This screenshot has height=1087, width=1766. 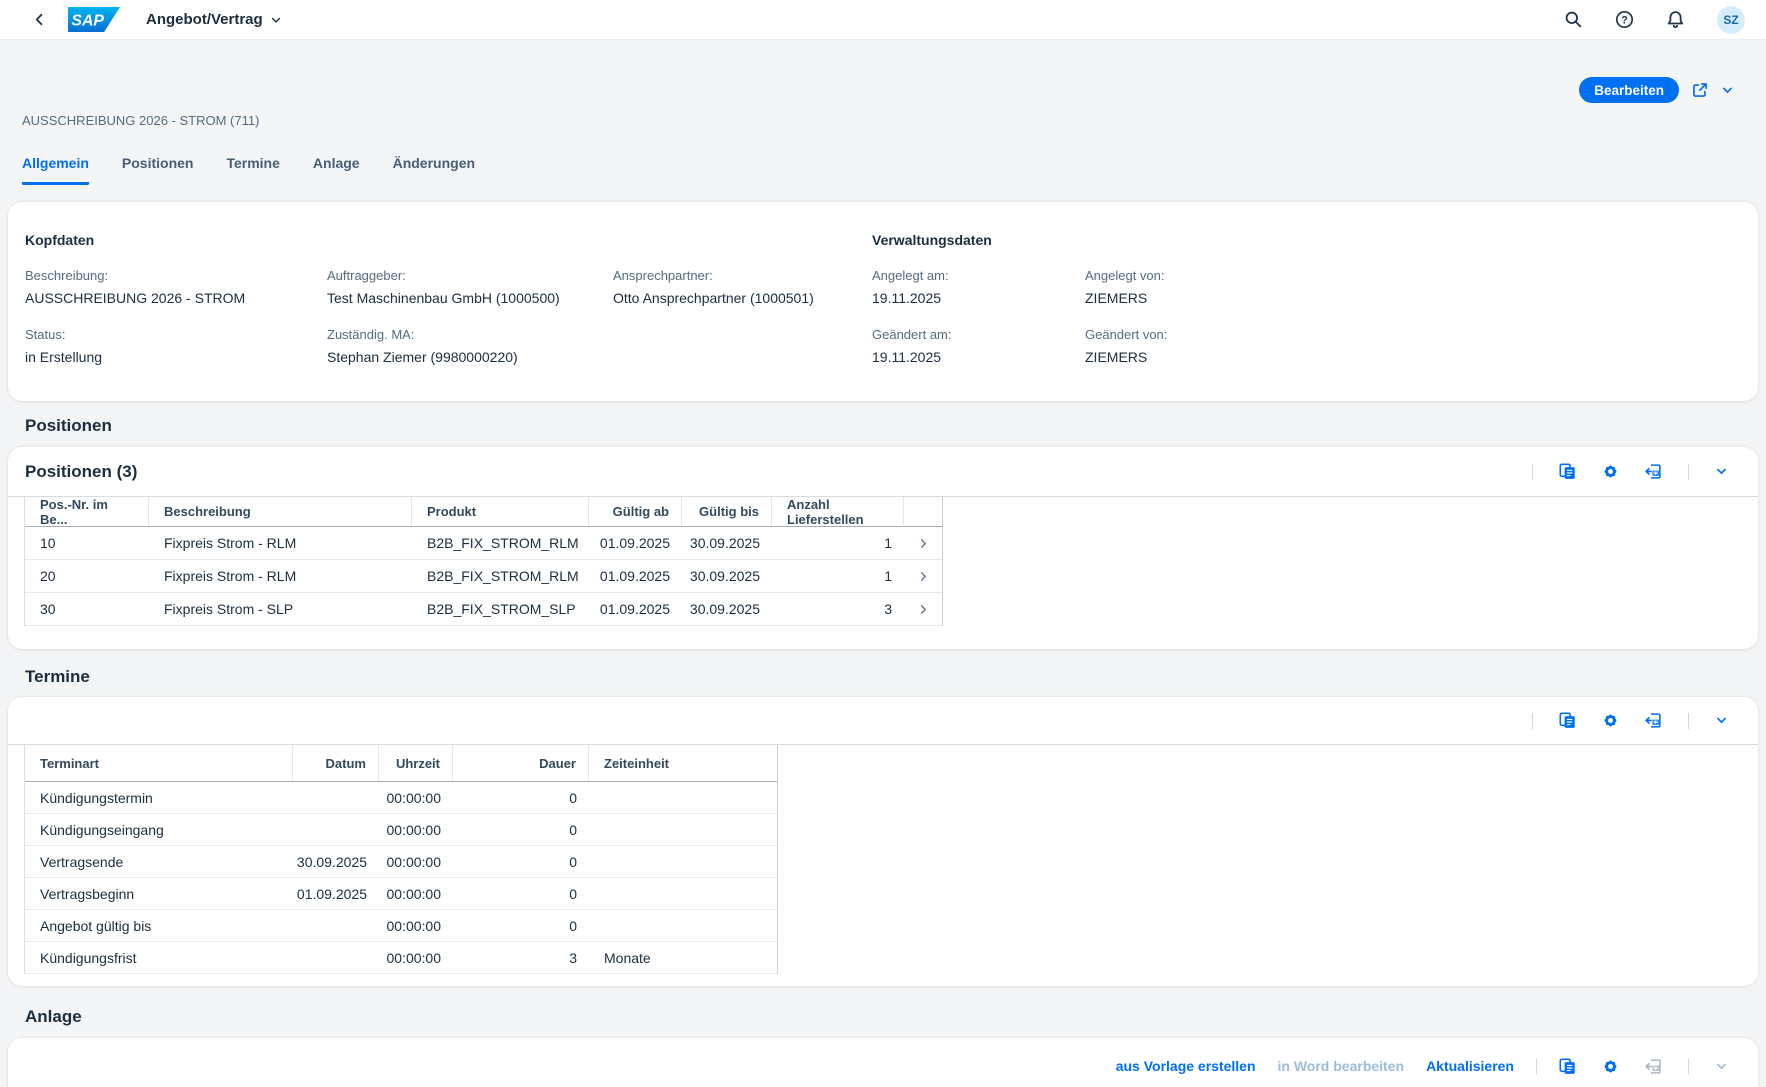 What do you see at coordinates (88, 957) in the screenshot?
I see `cell-terminart: Kündigungsfrist` at bounding box center [88, 957].